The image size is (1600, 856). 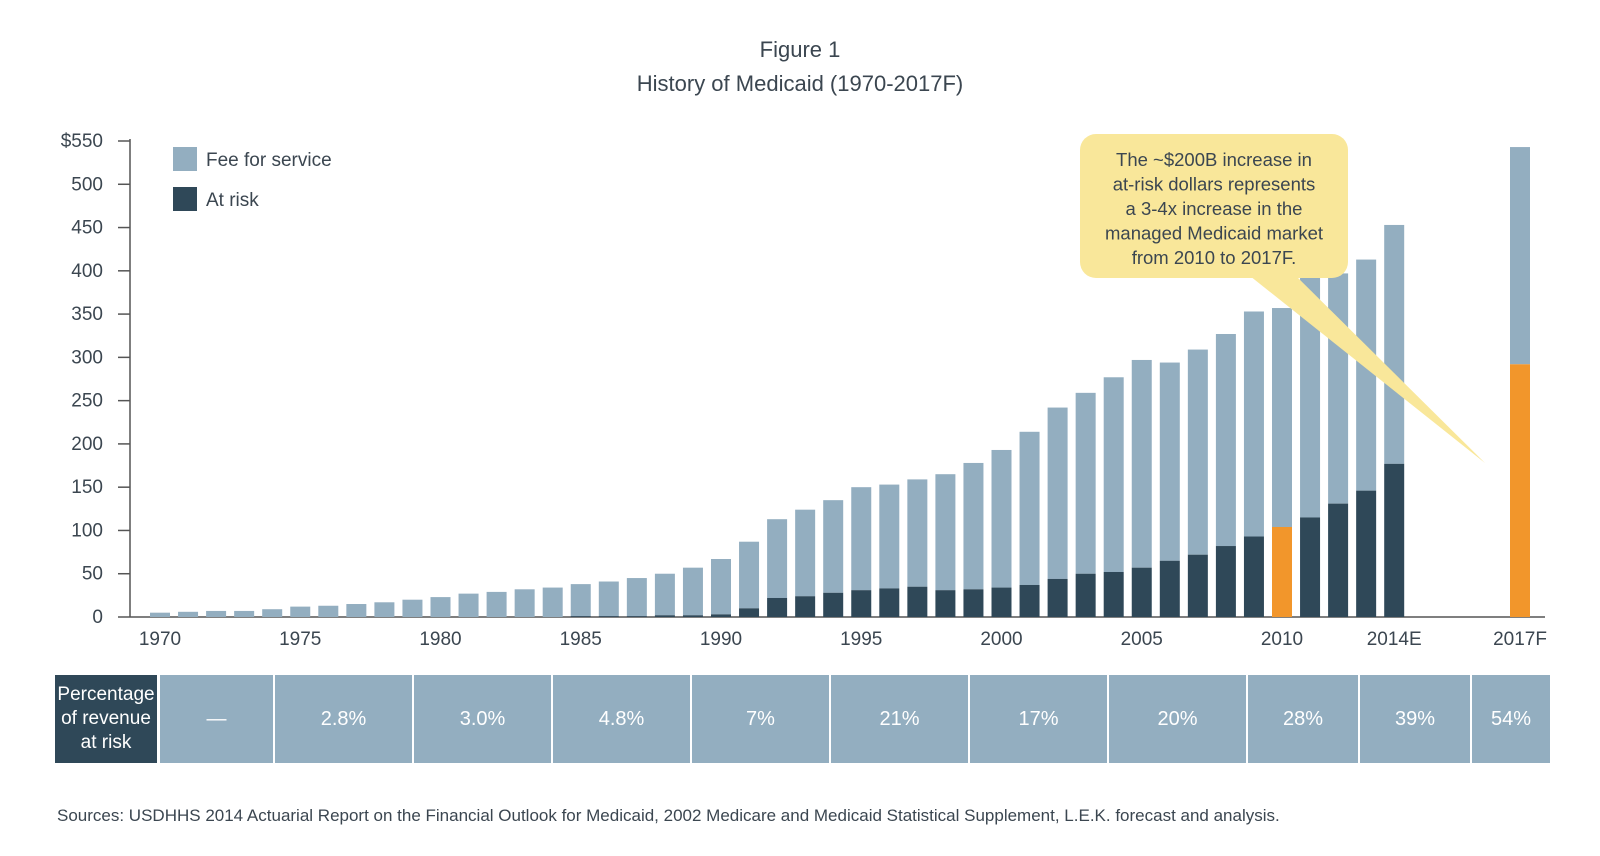 I want to click on bar-fee-2012, so click(x=1338, y=388).